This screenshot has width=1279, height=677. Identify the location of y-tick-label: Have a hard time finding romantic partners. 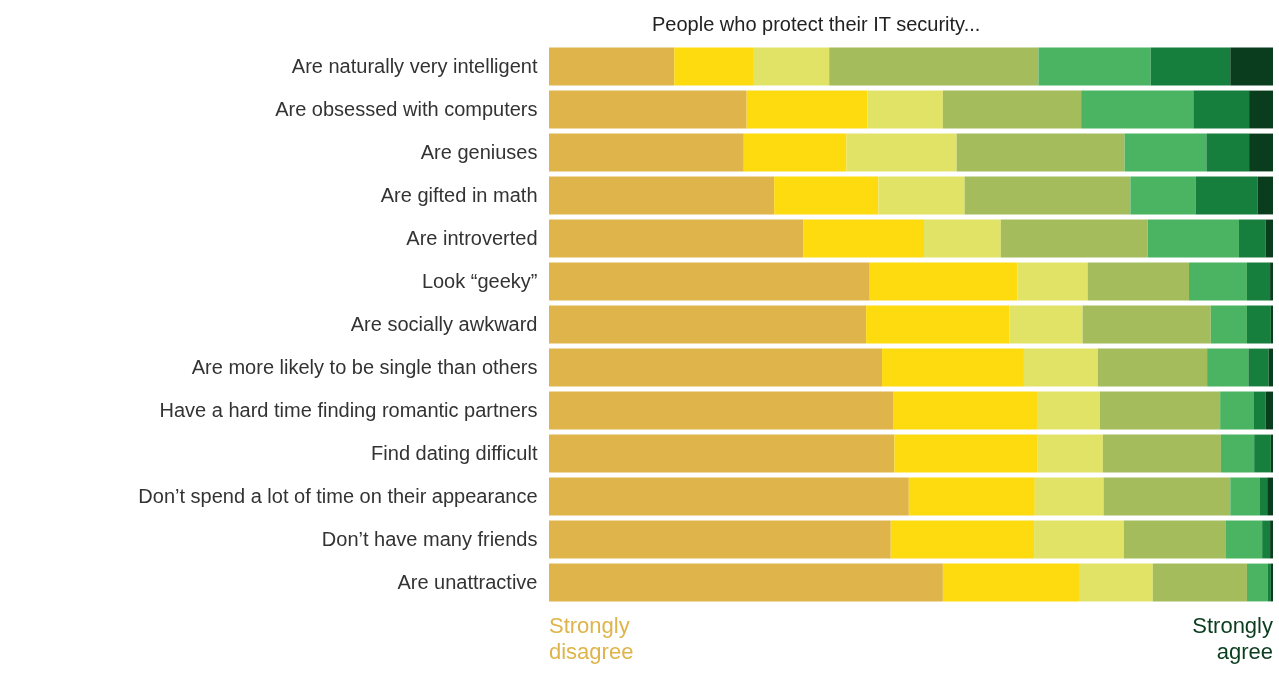
(348, 409).